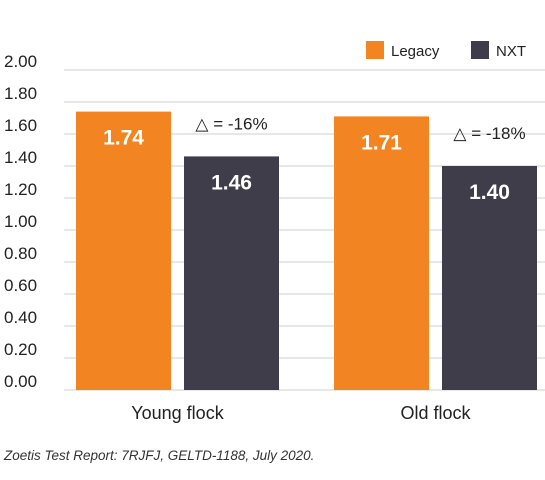 This screenshot has height=480, width=545. Describe the element at coordinates (123, 251) in the screenshot. I see `bar-legacy-young-flock` at that location.